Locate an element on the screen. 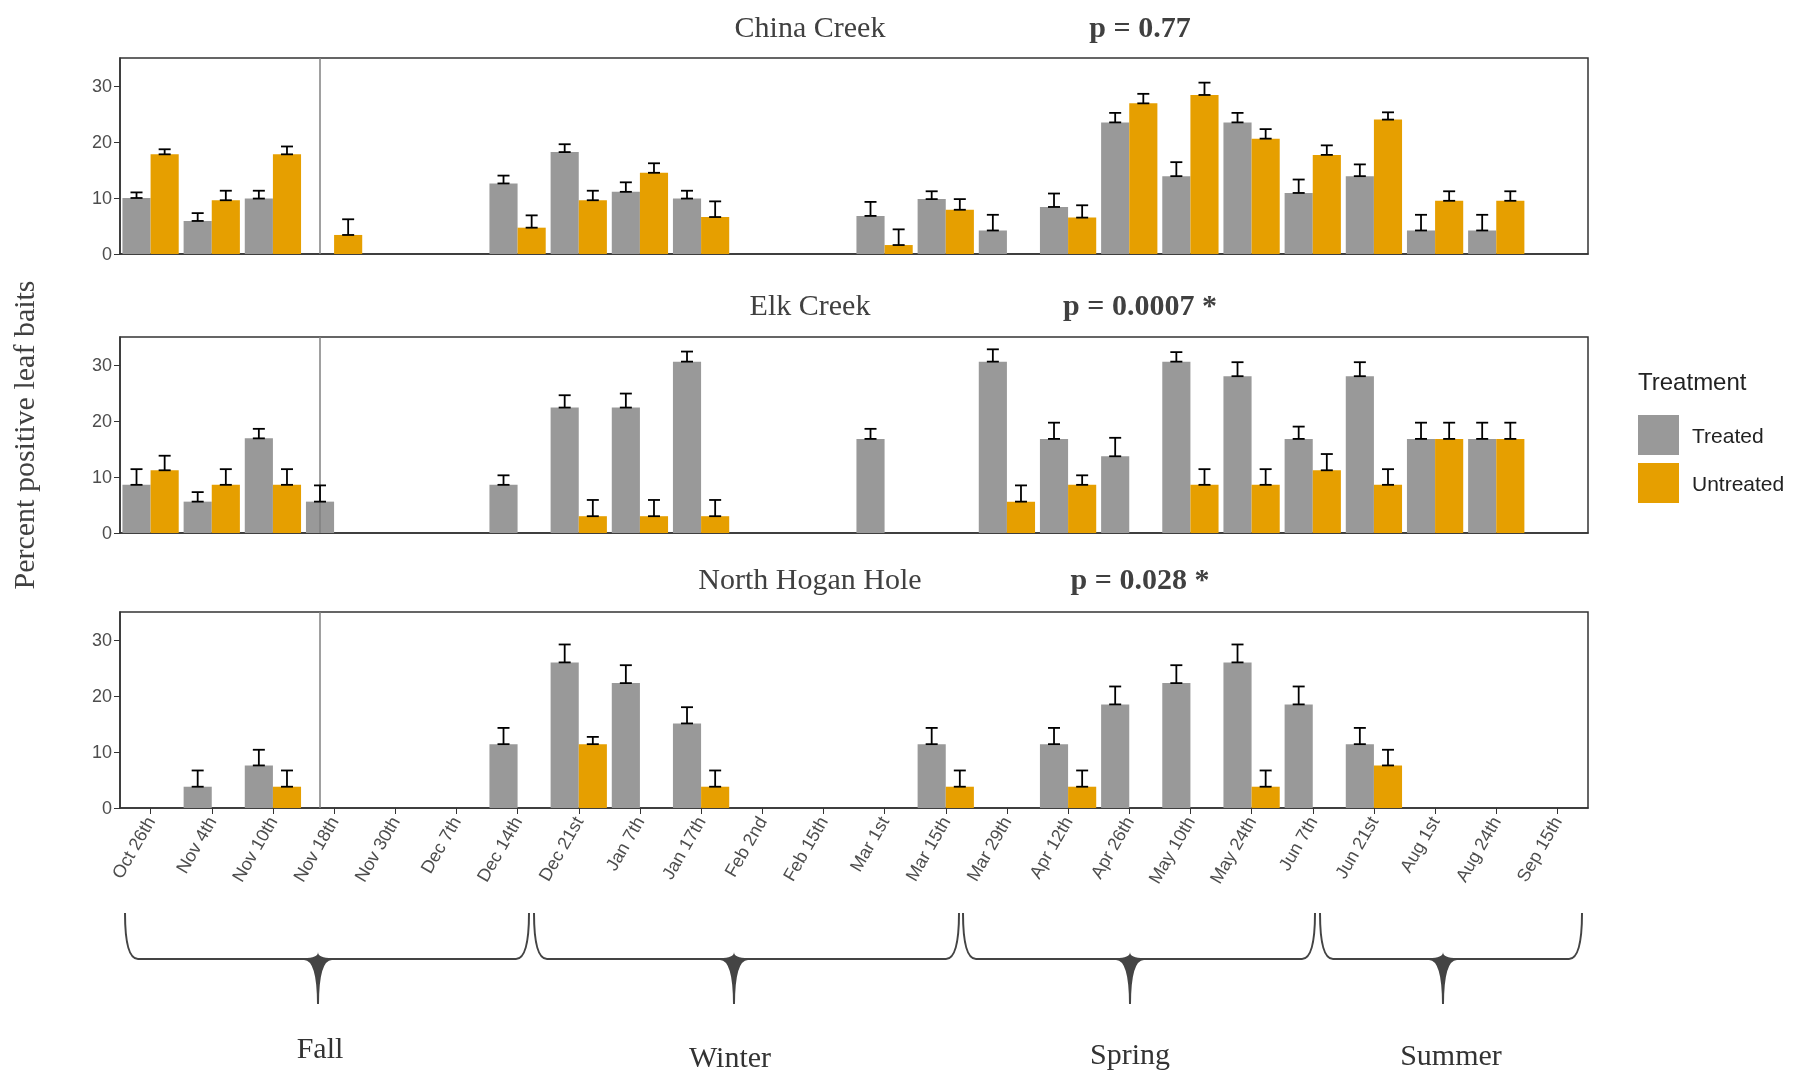  x-tick-label: Jun 7th is located at coordinates (1298, 844).